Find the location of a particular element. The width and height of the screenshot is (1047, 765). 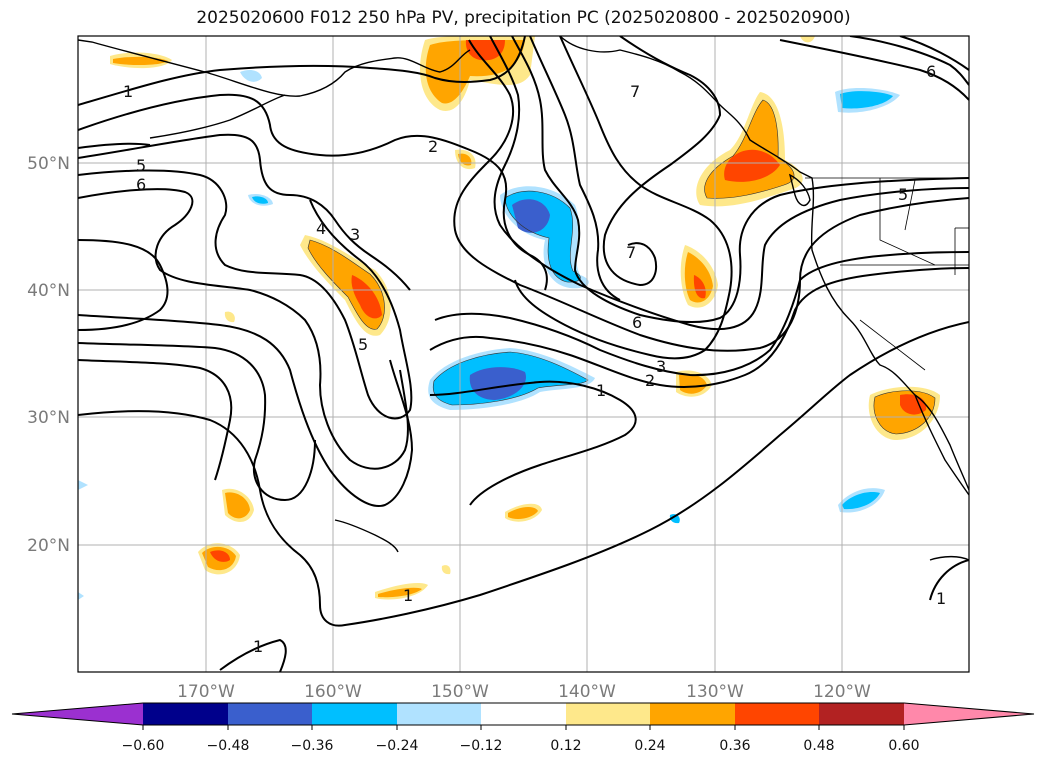

colorbar-extend-low is located at coordinates (77, 714).